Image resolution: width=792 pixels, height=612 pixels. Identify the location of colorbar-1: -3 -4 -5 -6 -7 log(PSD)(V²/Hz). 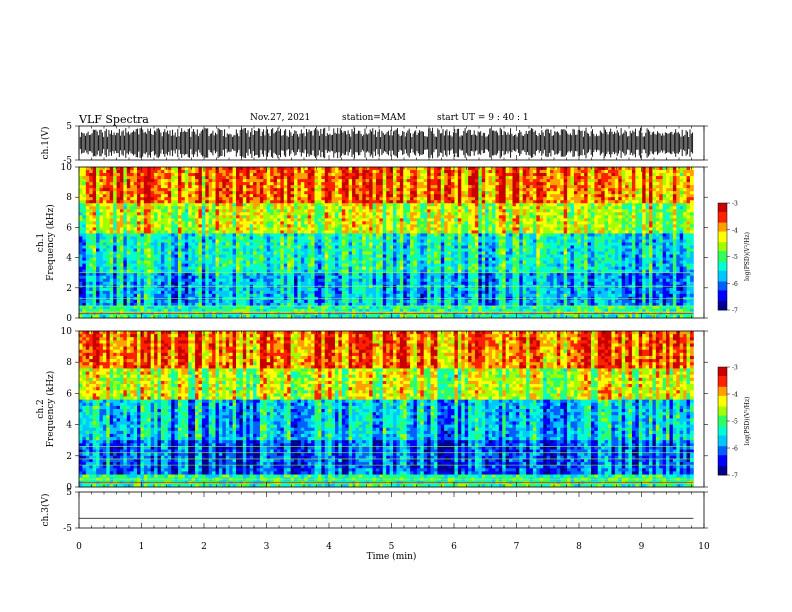
(734, 258).